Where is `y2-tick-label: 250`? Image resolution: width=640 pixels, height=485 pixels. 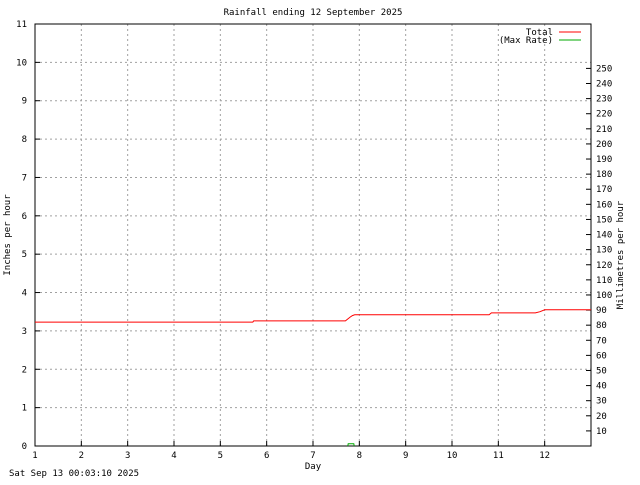 y2-tick-label: 250 is located at coordinates (604, 69).